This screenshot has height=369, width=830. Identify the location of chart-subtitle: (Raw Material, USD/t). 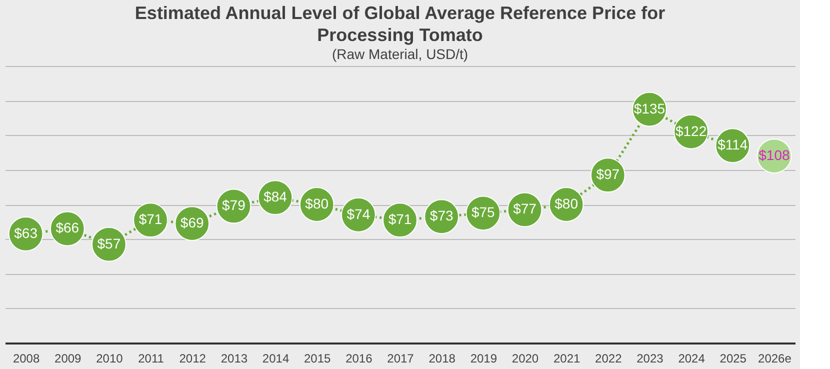
(400, 54).